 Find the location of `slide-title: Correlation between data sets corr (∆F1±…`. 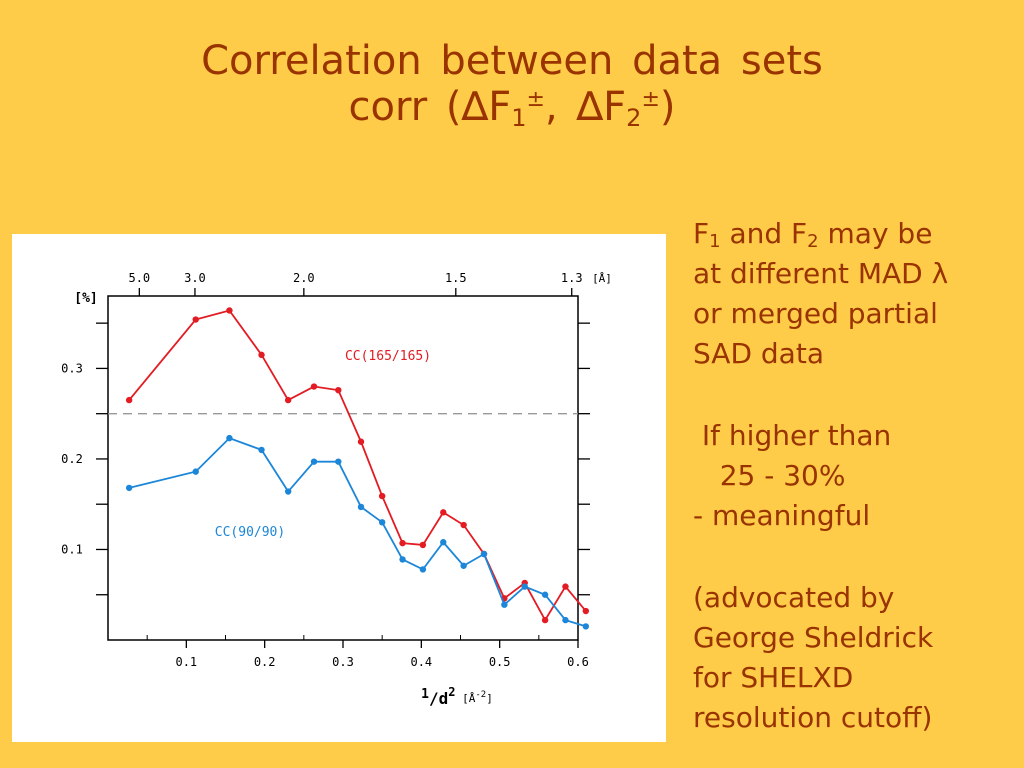

slide-title: Correlation between data sets corr (∆F1±… is located at coordinates (512, 84).